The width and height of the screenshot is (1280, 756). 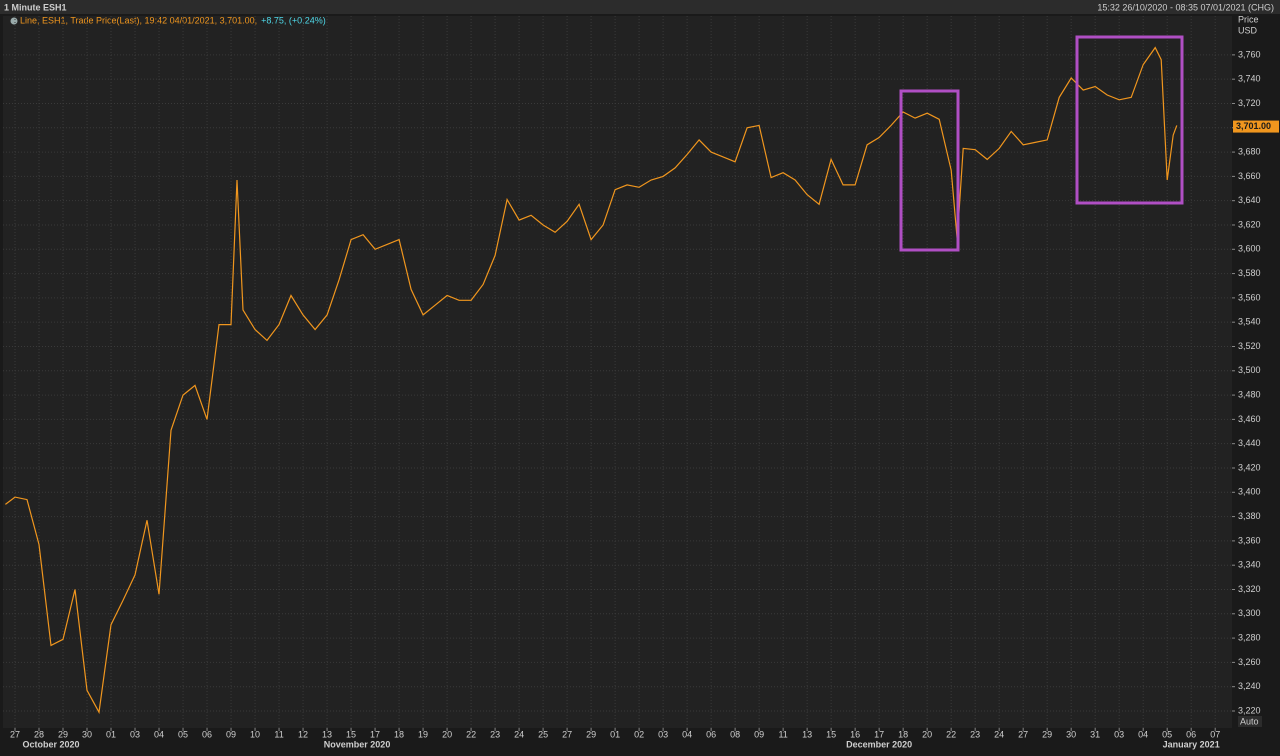 I want to click on y-tick-label: 3,400, so click(x=1249, y=492).